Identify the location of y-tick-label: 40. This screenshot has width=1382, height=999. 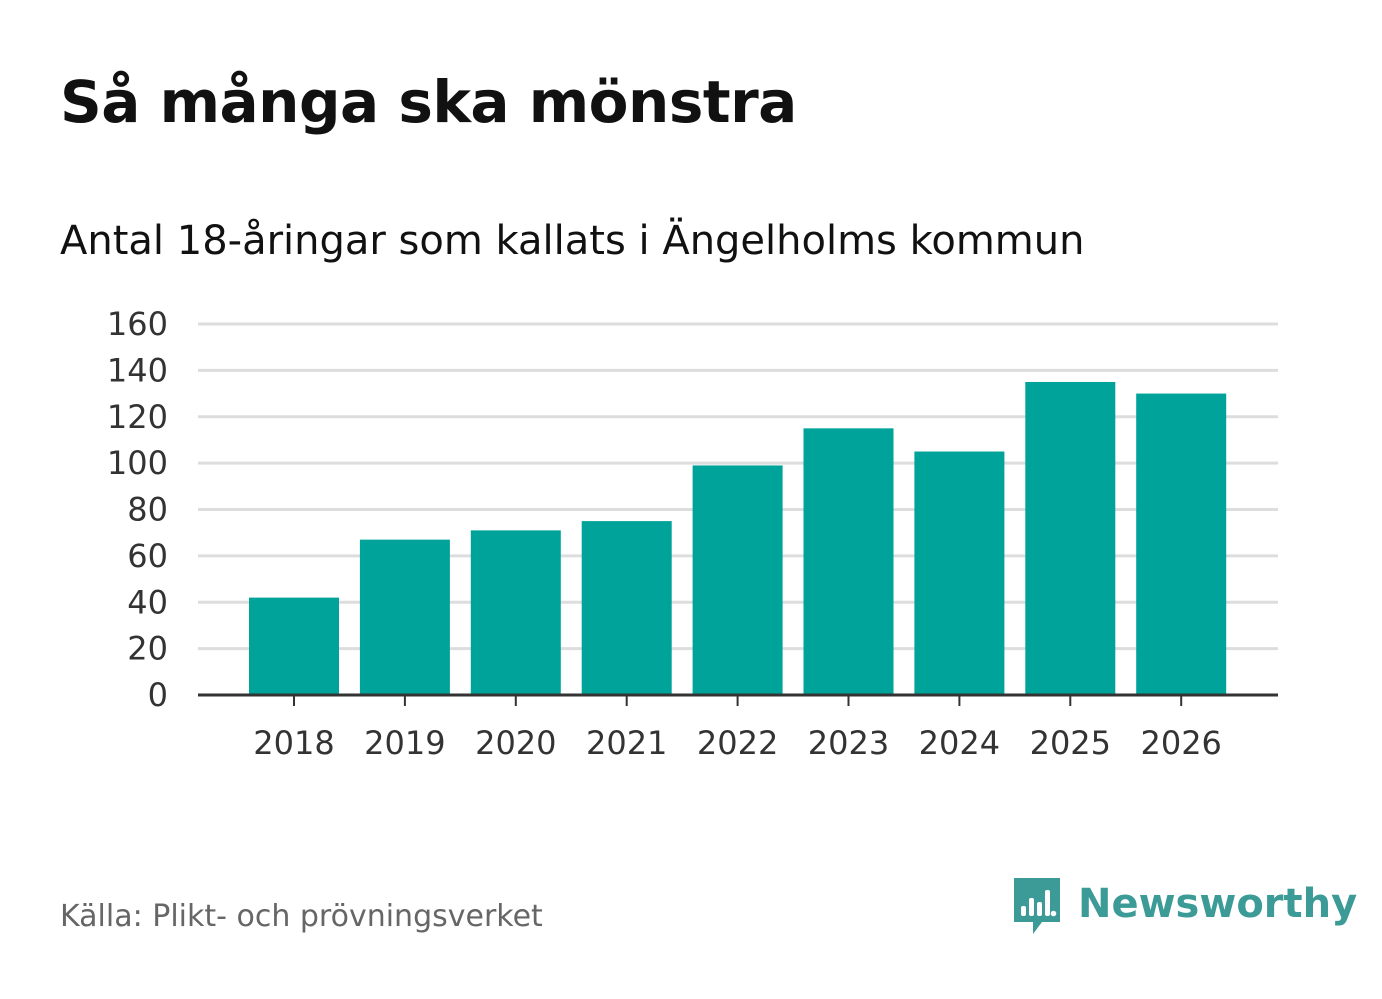
(147, 602).